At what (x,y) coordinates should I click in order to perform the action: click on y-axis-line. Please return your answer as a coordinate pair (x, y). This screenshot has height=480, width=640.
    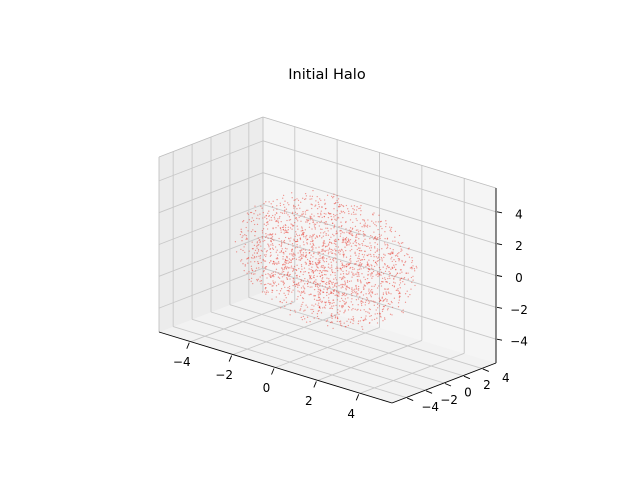
    Looking at the image, I should click on (444, 383).